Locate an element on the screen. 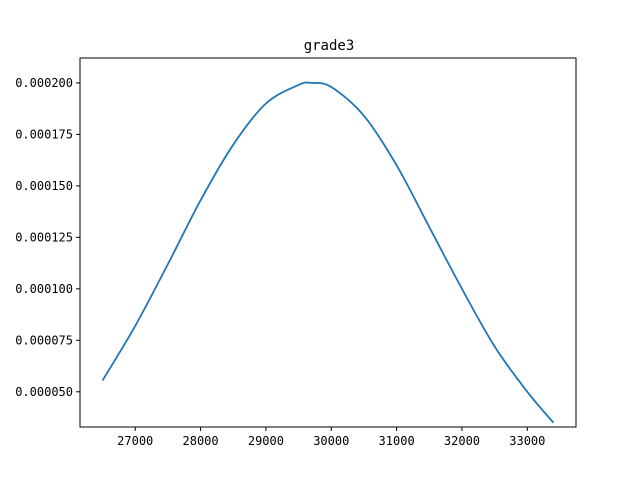 The height and width of the screenshot is (480, 640). x-tick-label: 32000 is located at coordinates (462, 441).